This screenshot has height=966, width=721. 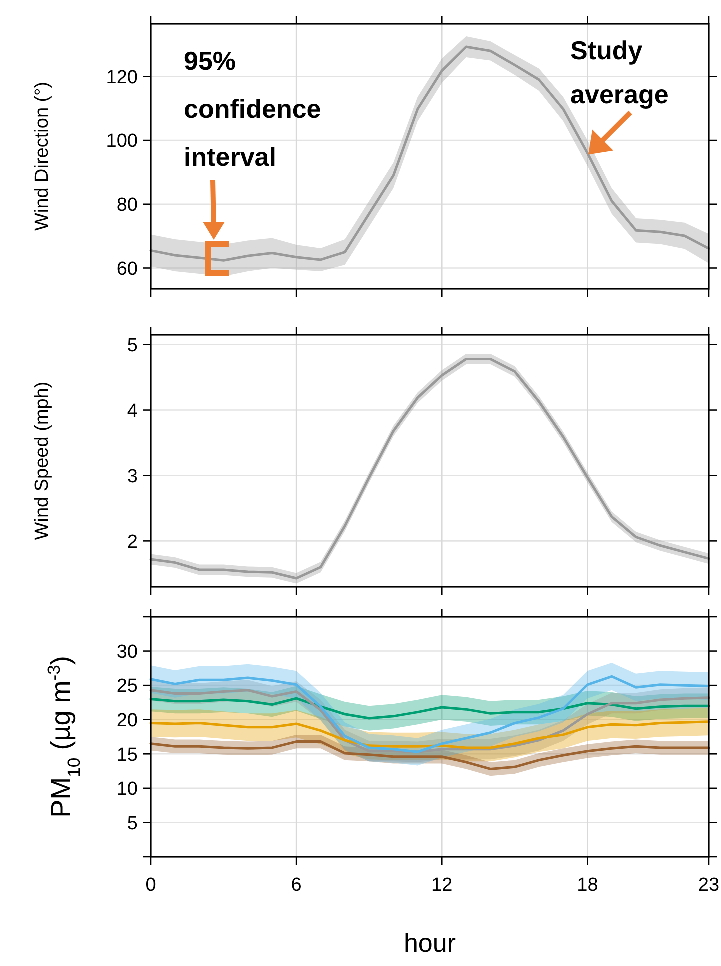 What do you see at coordinates (127, 205) in the screenshot?
I see `y-tick-label: 80` at bounding box center [127, 205].